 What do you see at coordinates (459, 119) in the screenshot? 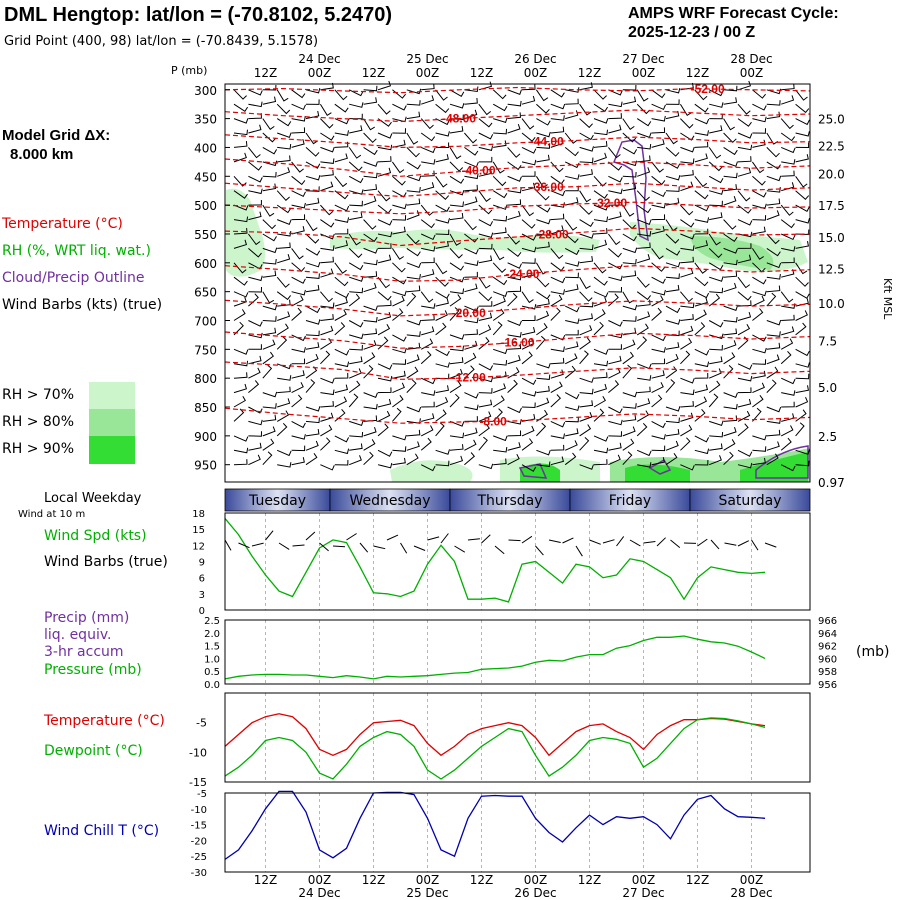
I see `isotherm-label: -48.00` at bounding box center [459, 119].